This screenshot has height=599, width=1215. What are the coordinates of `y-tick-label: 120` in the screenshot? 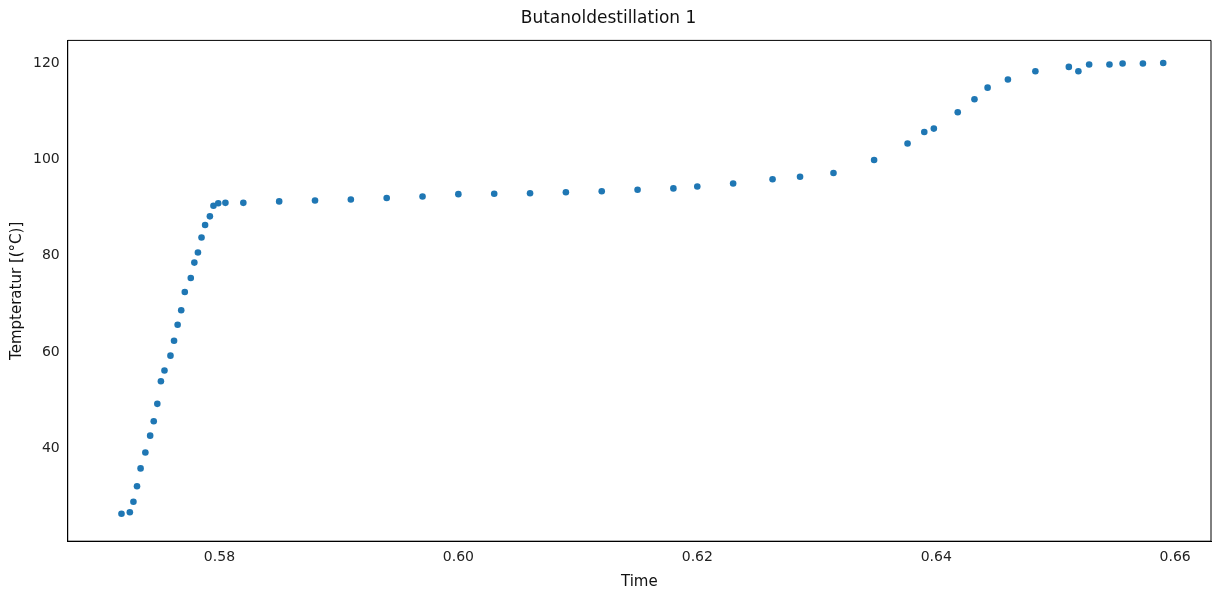 It's located at (46, 61).